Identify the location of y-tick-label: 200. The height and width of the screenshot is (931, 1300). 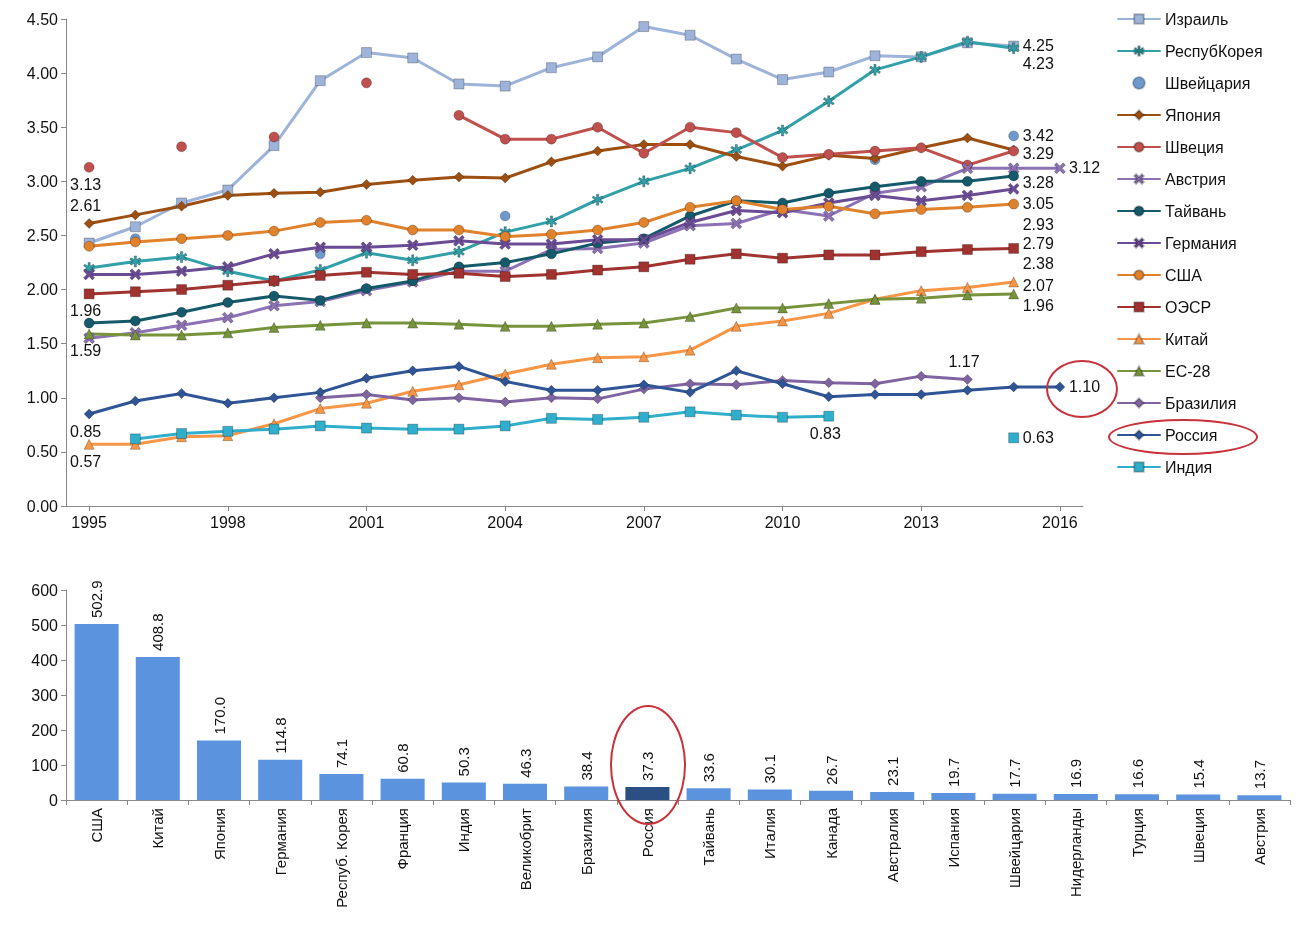
(45, 730).